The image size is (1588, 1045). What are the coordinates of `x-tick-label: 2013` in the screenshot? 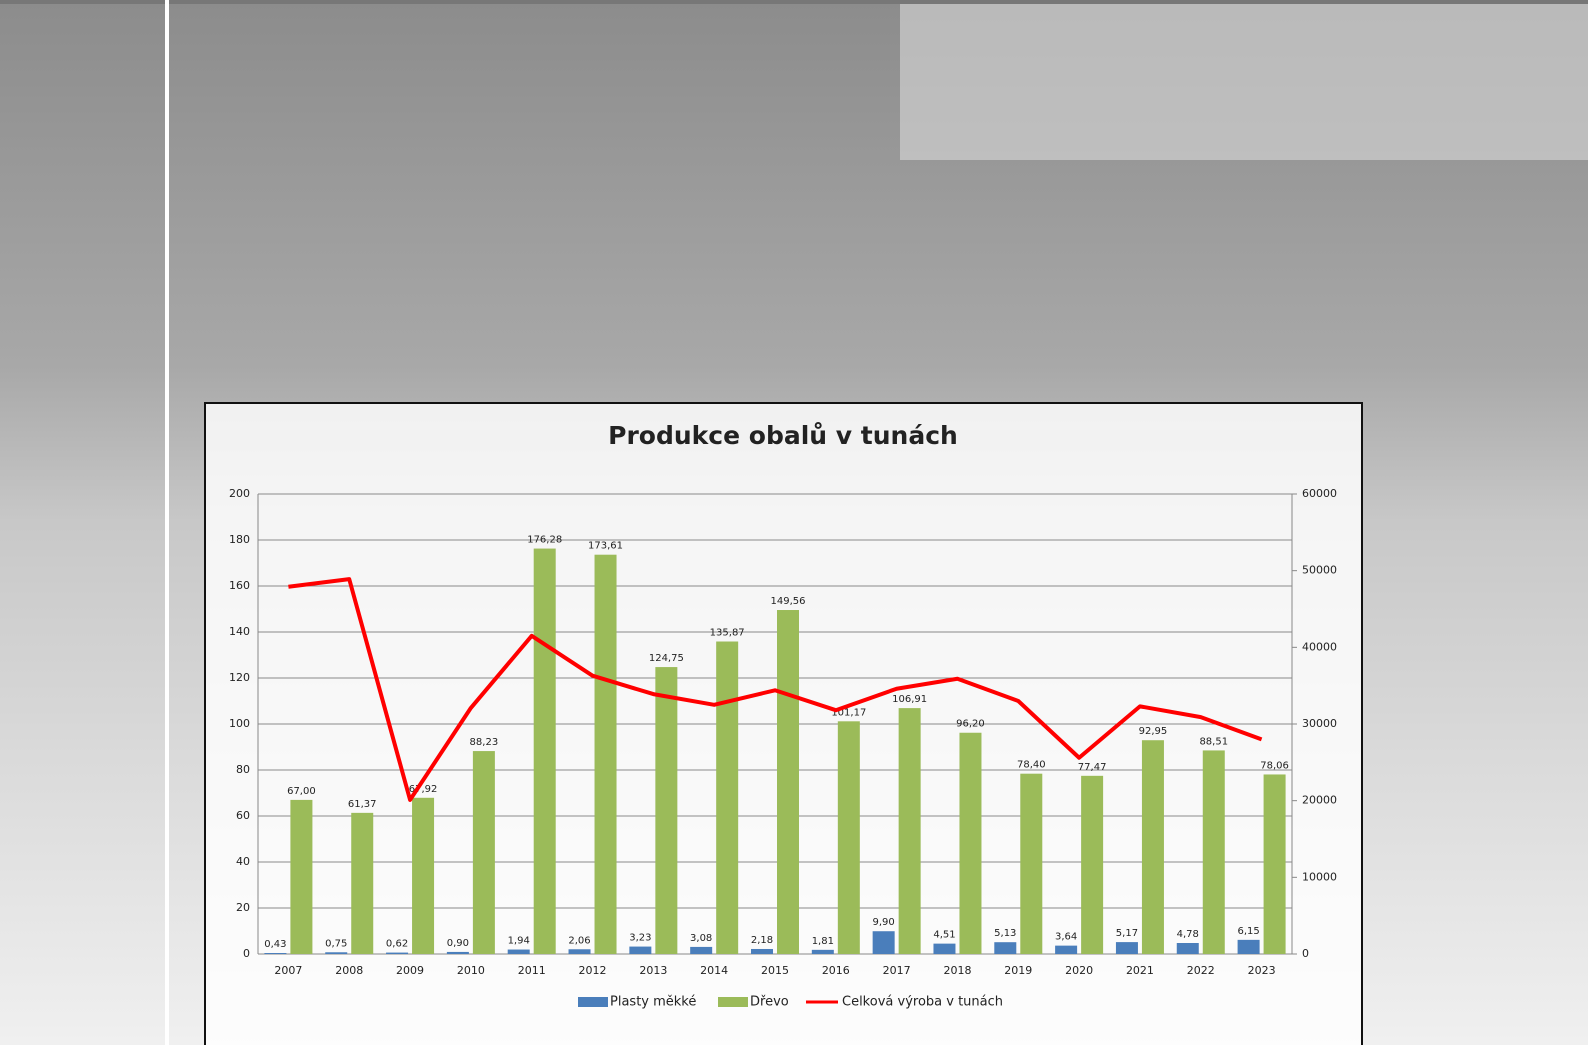 It's located at (653, 970).